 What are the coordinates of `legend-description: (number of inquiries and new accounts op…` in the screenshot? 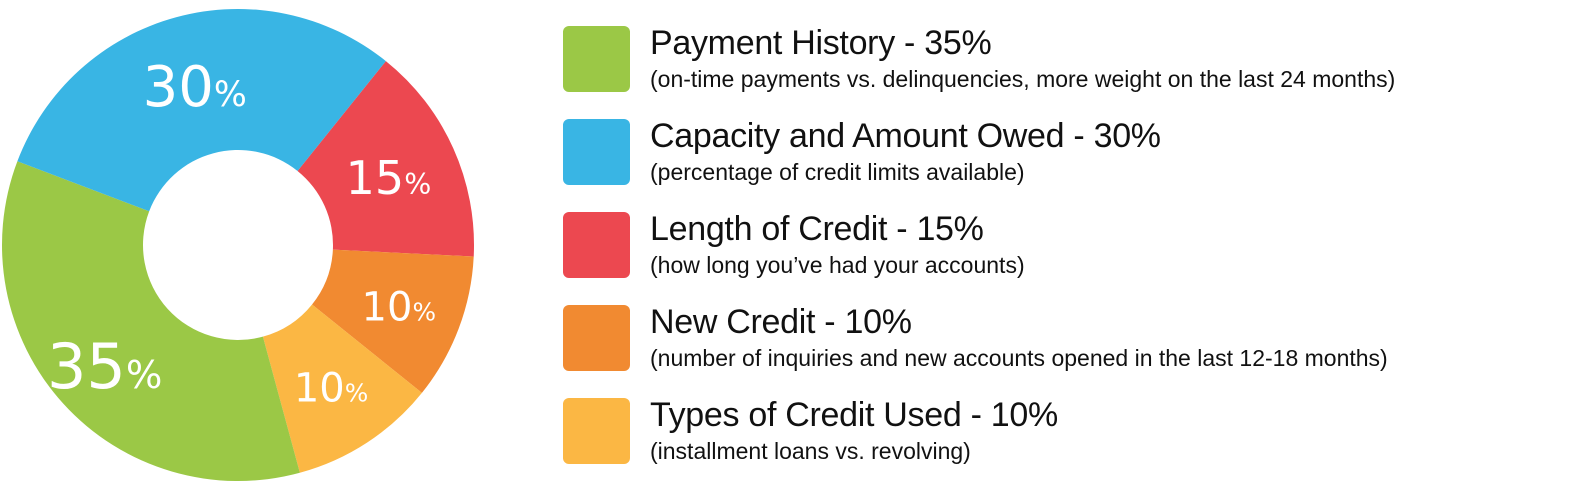 It's located at (1019, 358).